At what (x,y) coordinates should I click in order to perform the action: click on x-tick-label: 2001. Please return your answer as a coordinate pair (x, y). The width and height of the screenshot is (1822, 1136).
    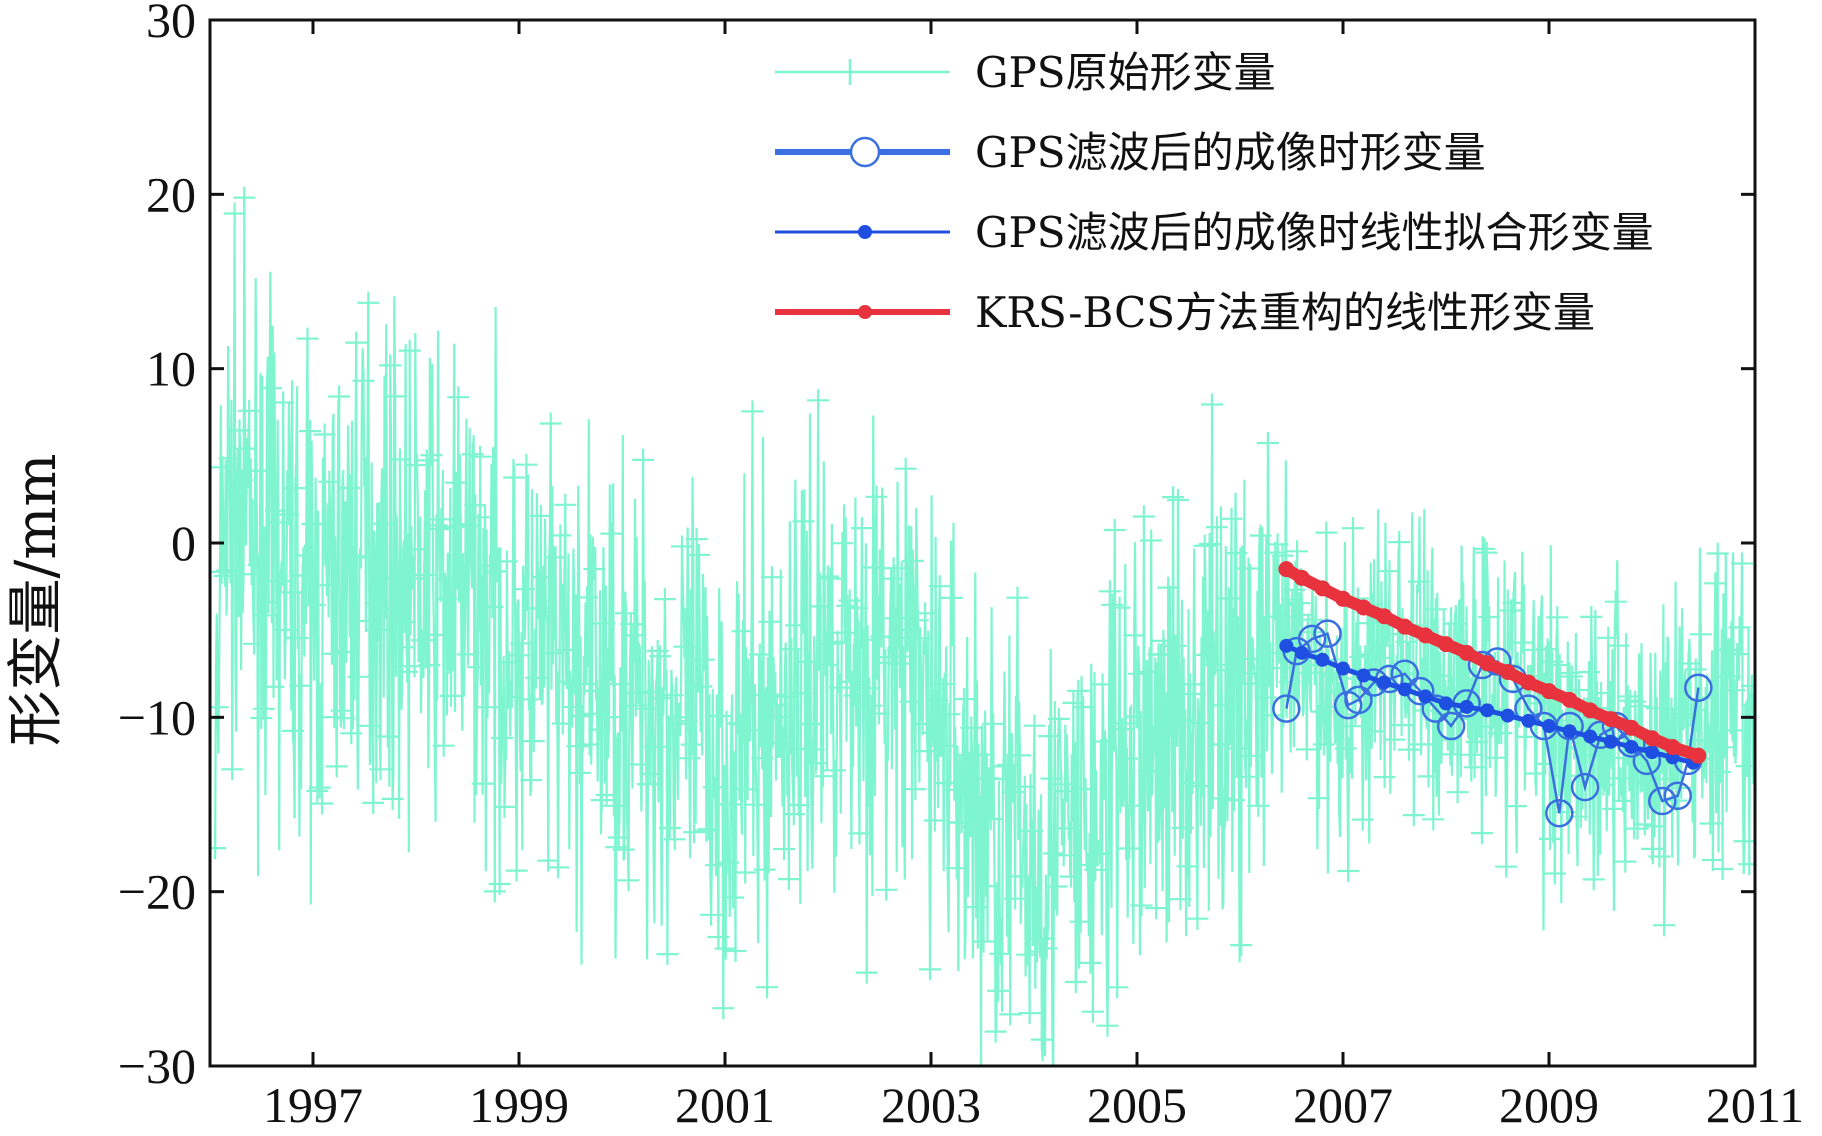
    Looking at the image, I should click on (725, 1105).